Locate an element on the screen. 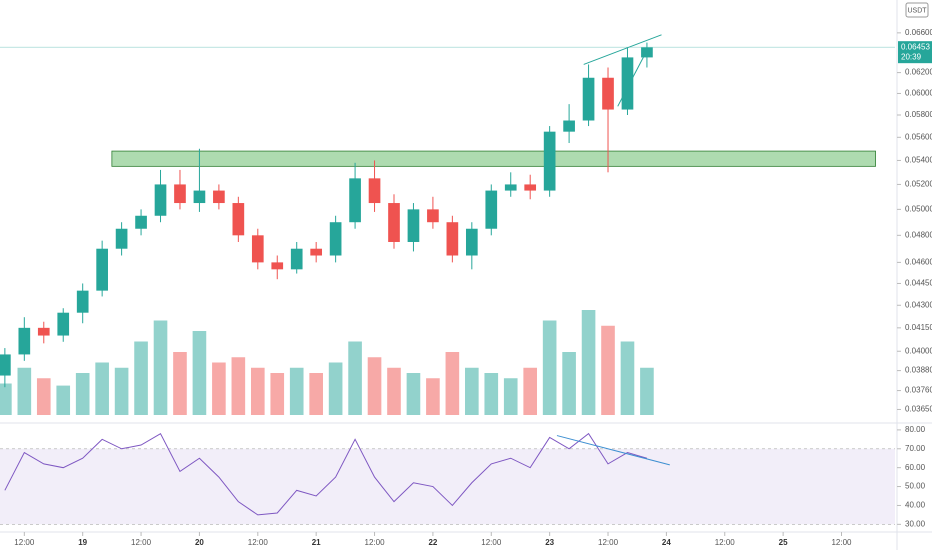 Image resolution: width=932 pixels, height=550 pixels. currency: USDT is located at coordinates (917, 10).